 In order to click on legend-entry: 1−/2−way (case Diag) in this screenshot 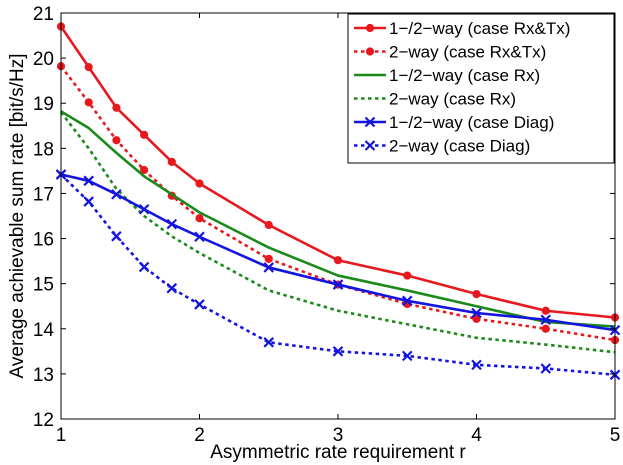, I will do `click(454, 122)`.